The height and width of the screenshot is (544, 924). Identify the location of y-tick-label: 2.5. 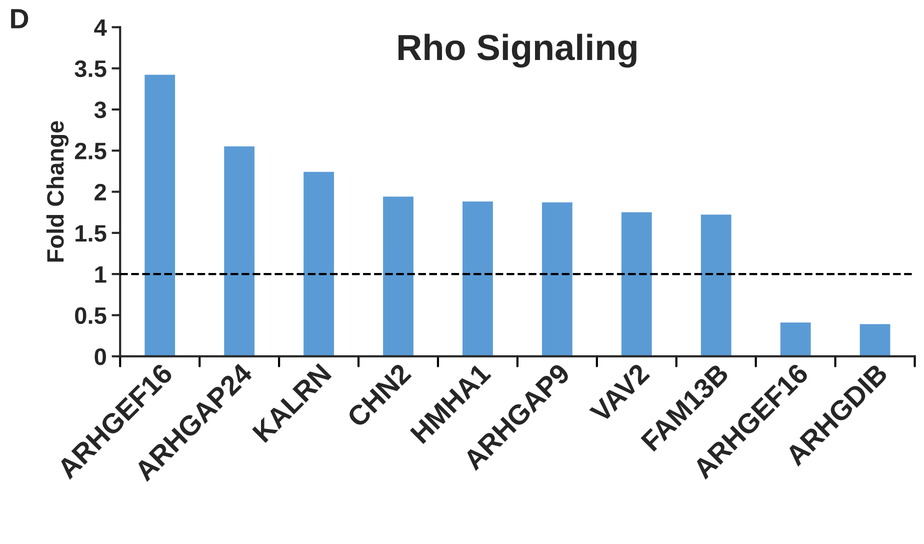
(90, 151).